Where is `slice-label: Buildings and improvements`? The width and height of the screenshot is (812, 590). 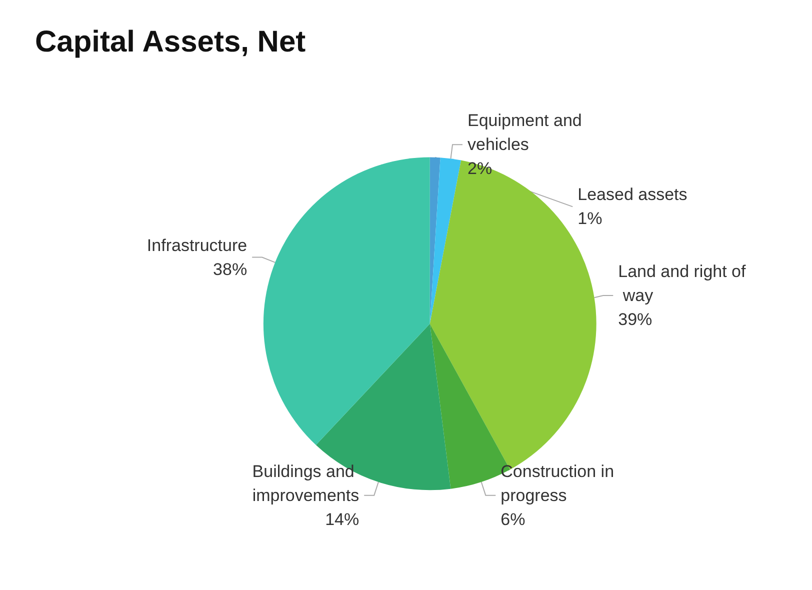
slice-label: Buildings and improvements is located at coordinates (306, 483).